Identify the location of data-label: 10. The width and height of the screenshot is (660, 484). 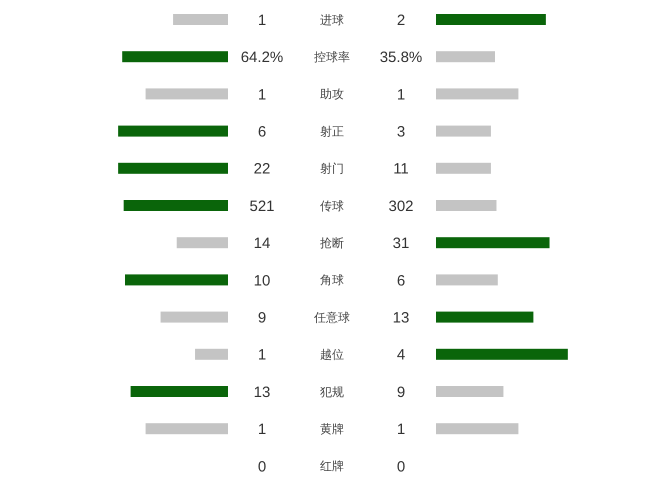
(262, 281).